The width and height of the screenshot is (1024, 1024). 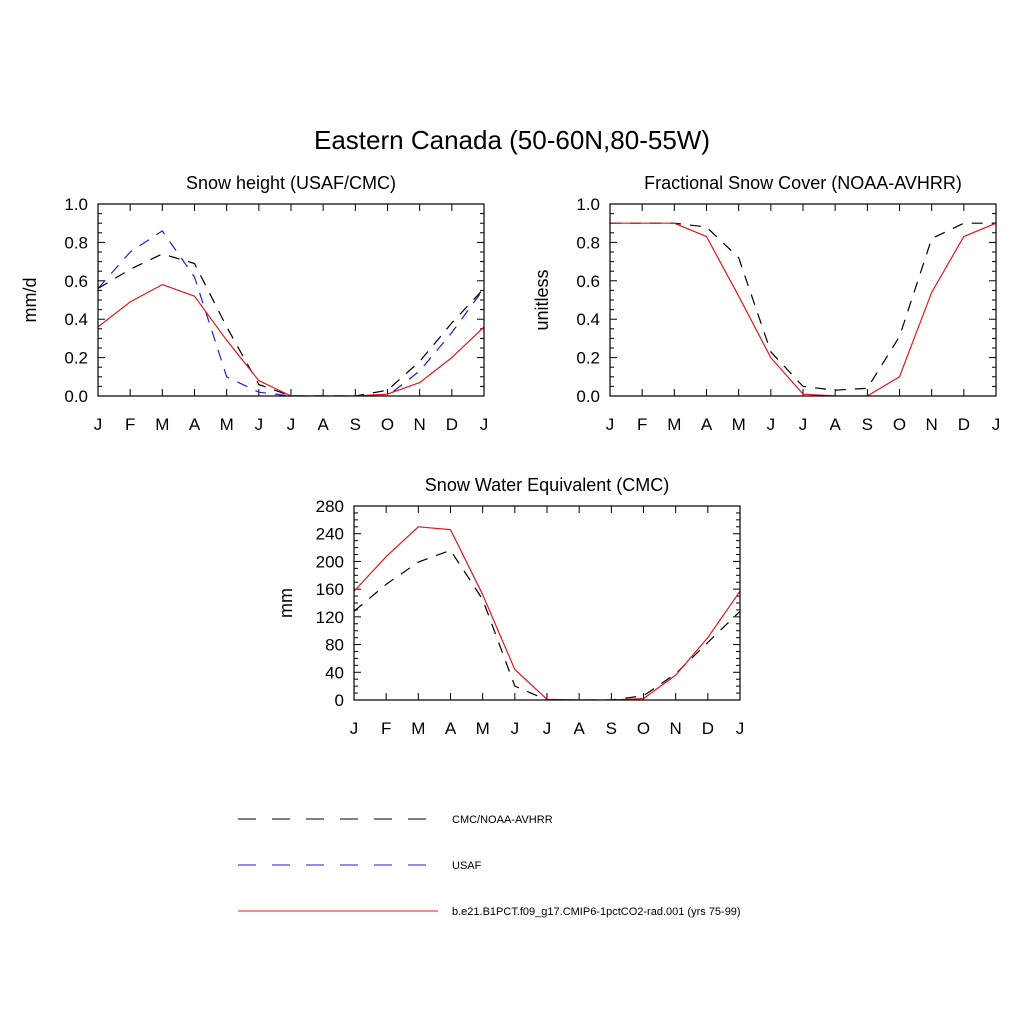 I want to click on y-tick-label: 80, so click(x=334, y=645).